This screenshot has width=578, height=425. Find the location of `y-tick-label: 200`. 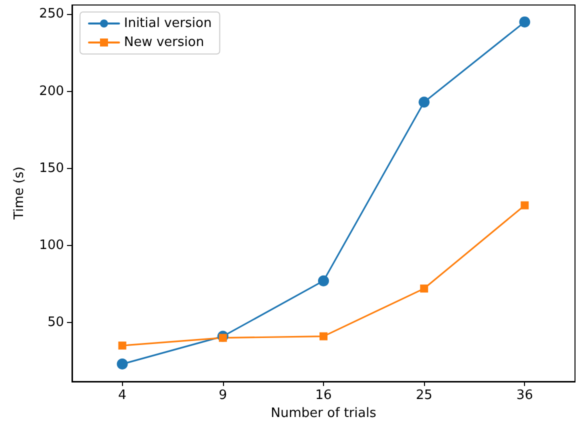

y-tick-label: 200 is located at coordinates (51, 91).